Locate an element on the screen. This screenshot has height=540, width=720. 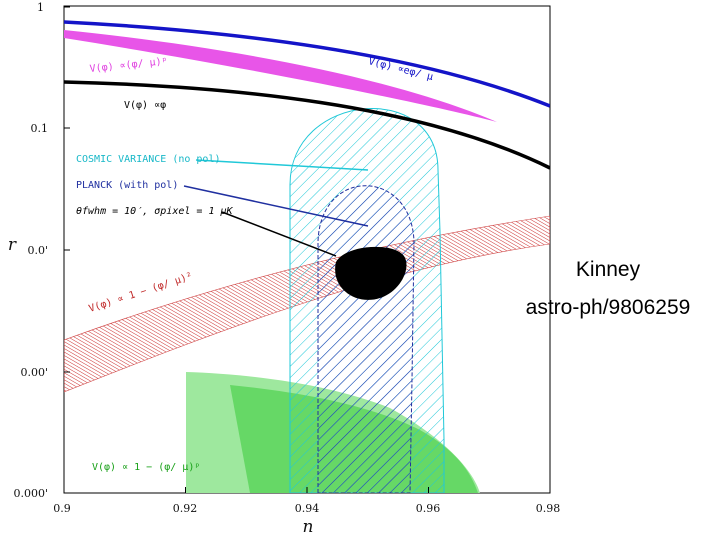
x-tick-label-1: 0.92 is located at coordinates (185, 508).